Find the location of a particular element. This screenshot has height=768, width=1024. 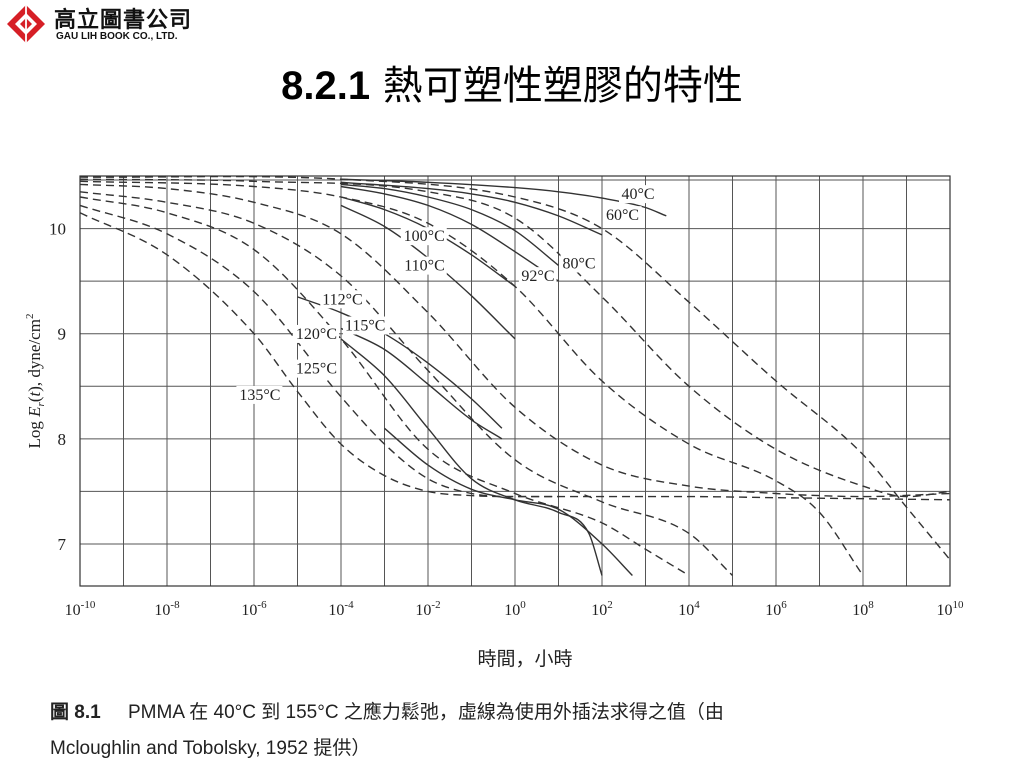

x-tick-label: 10⁸ is located at coordinates (863, 609).